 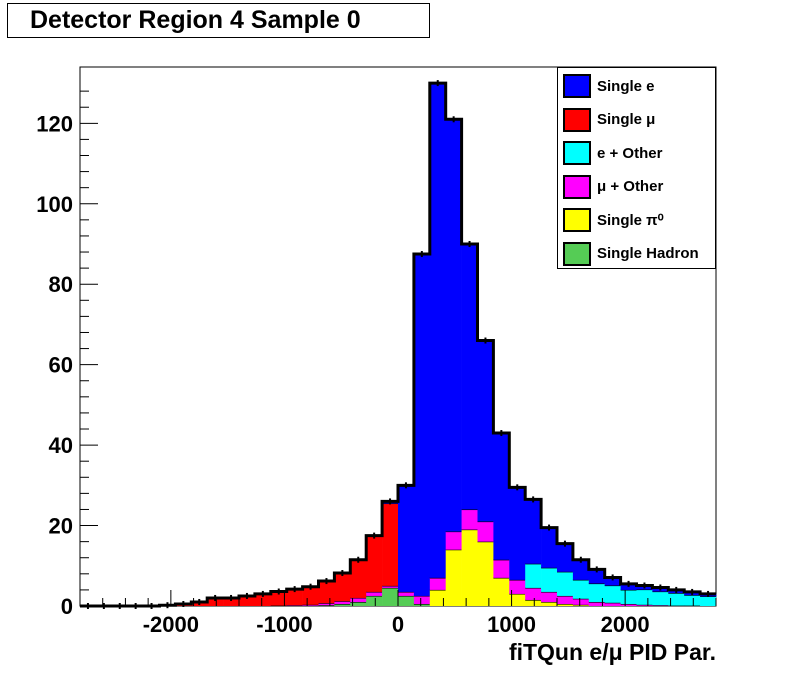 What do you see at coordinates (630, 186) in the screenshot?
I see `legend-label: μ + Other` at bounding box center [630, 186].